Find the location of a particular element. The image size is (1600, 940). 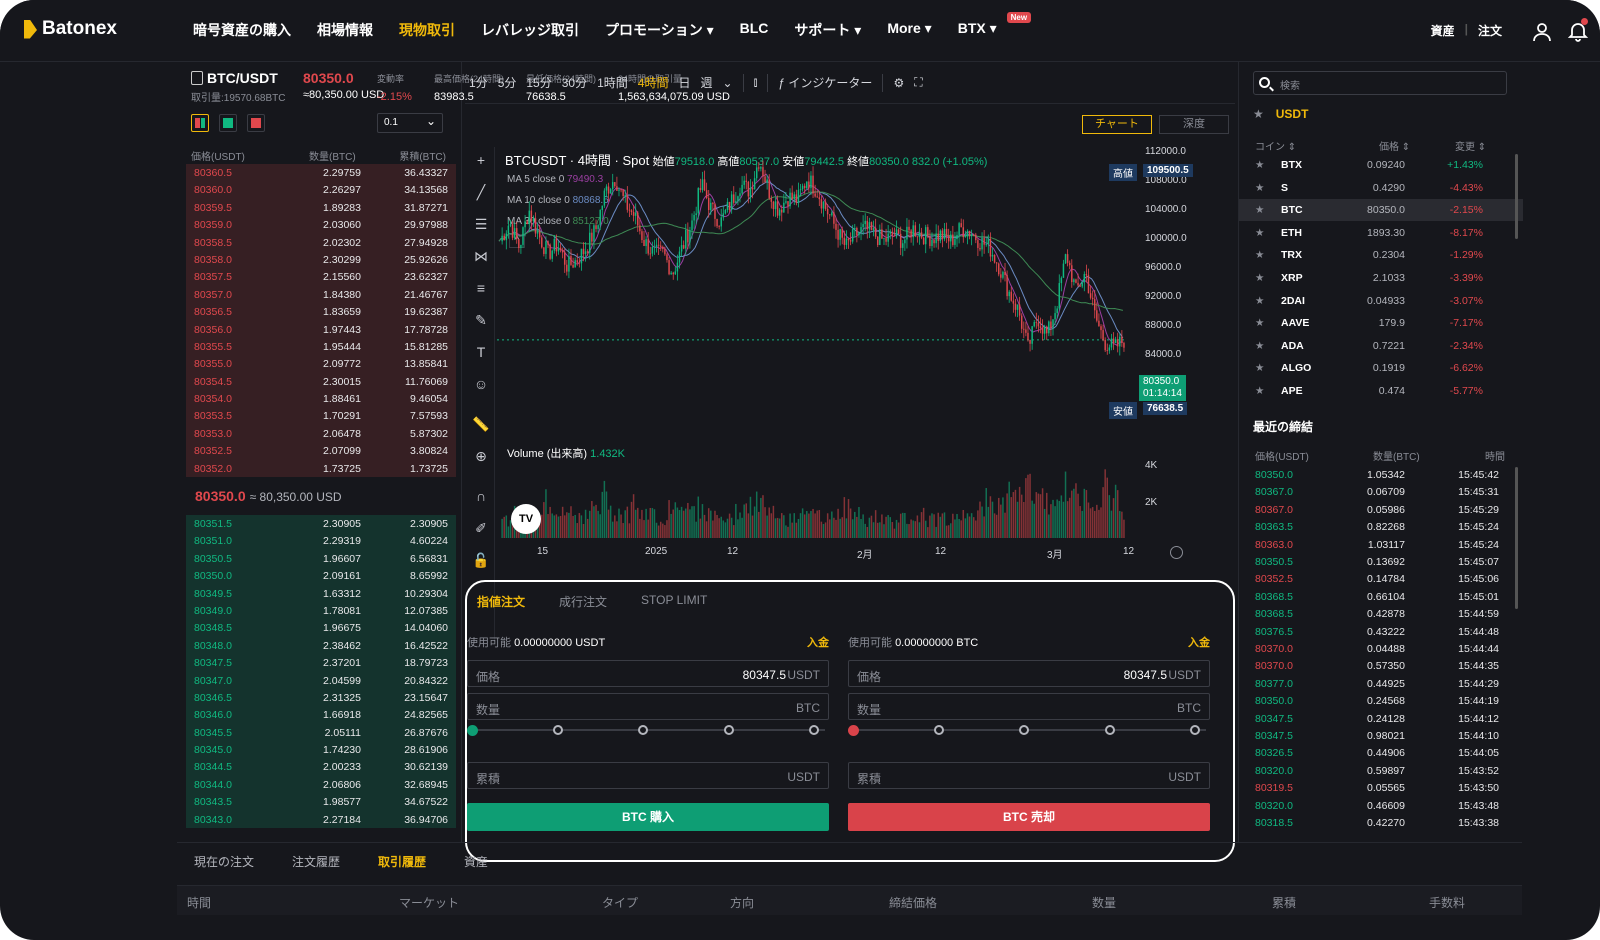

interval-option: 30分 is located at coordinates (574, 83).